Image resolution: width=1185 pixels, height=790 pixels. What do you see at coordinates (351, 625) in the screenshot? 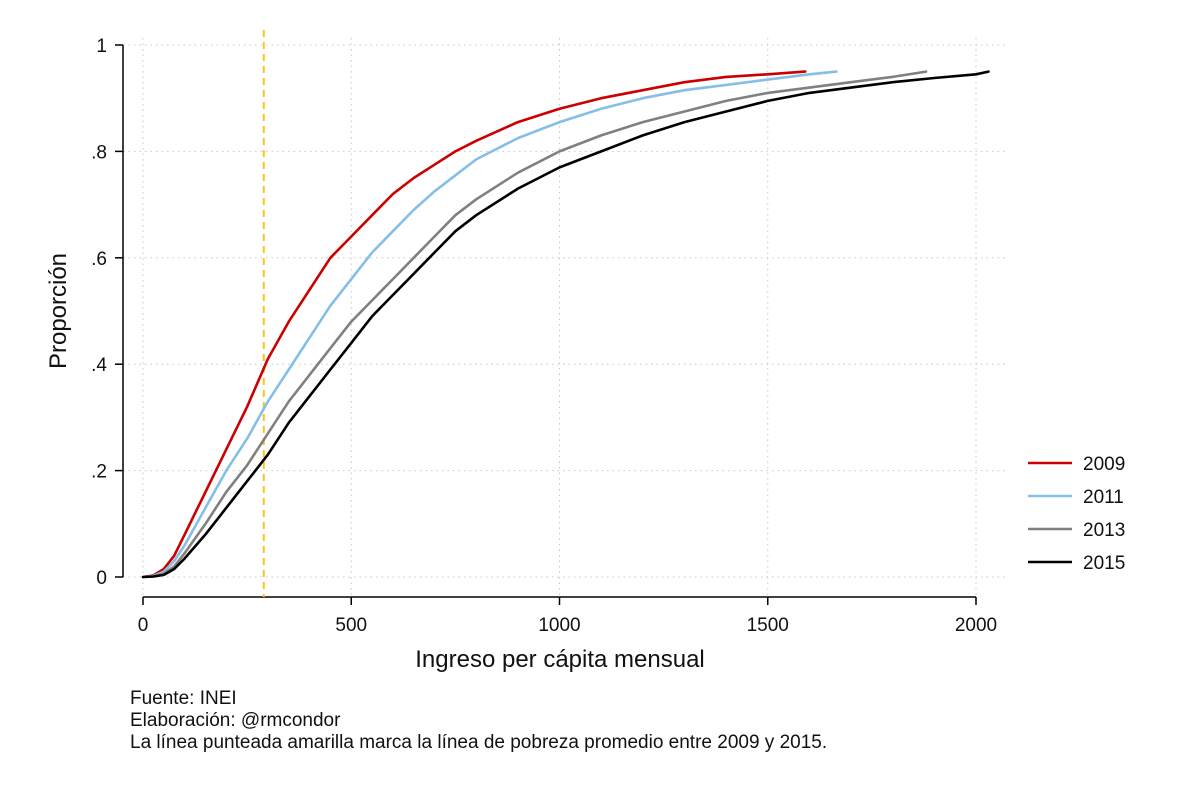
I see `x-tick-label: 500` at bounding box center [351, 625].